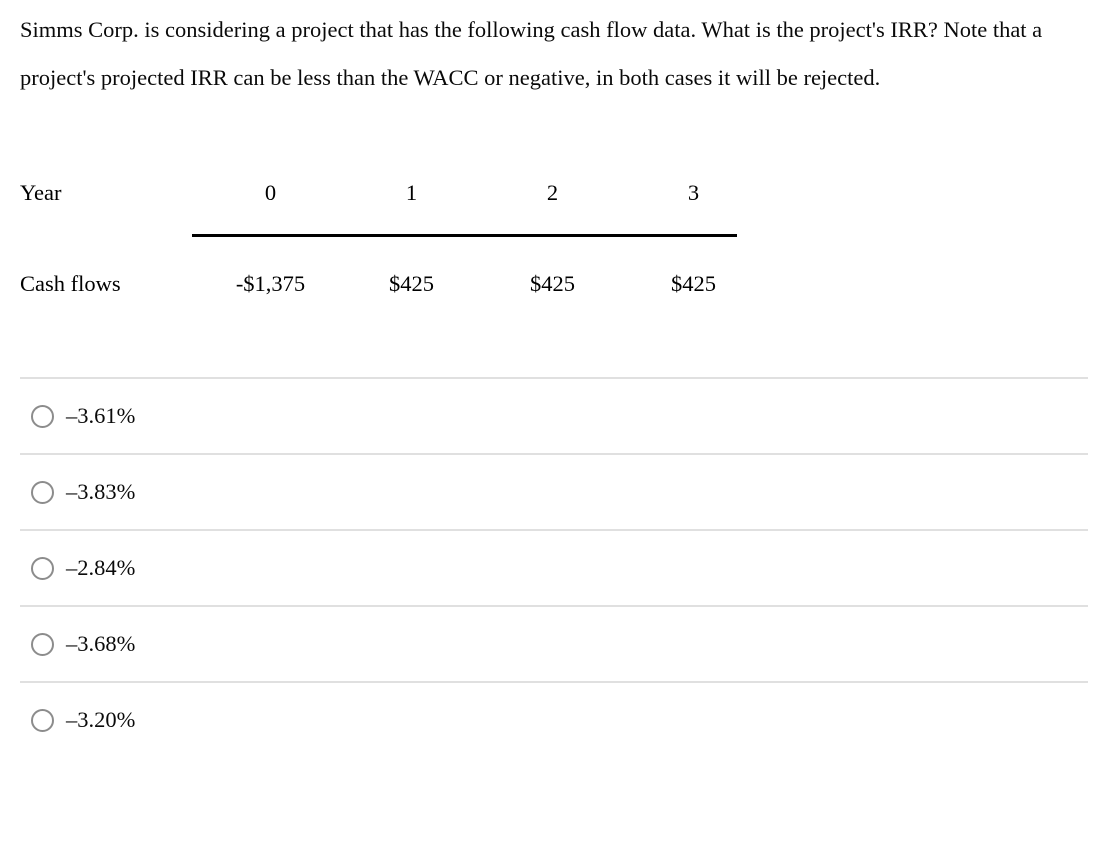 Image resolution: width=1102 pixels, height=842 pixels. I want to click on answer-option-label: –3.68%, so click(101, 643).